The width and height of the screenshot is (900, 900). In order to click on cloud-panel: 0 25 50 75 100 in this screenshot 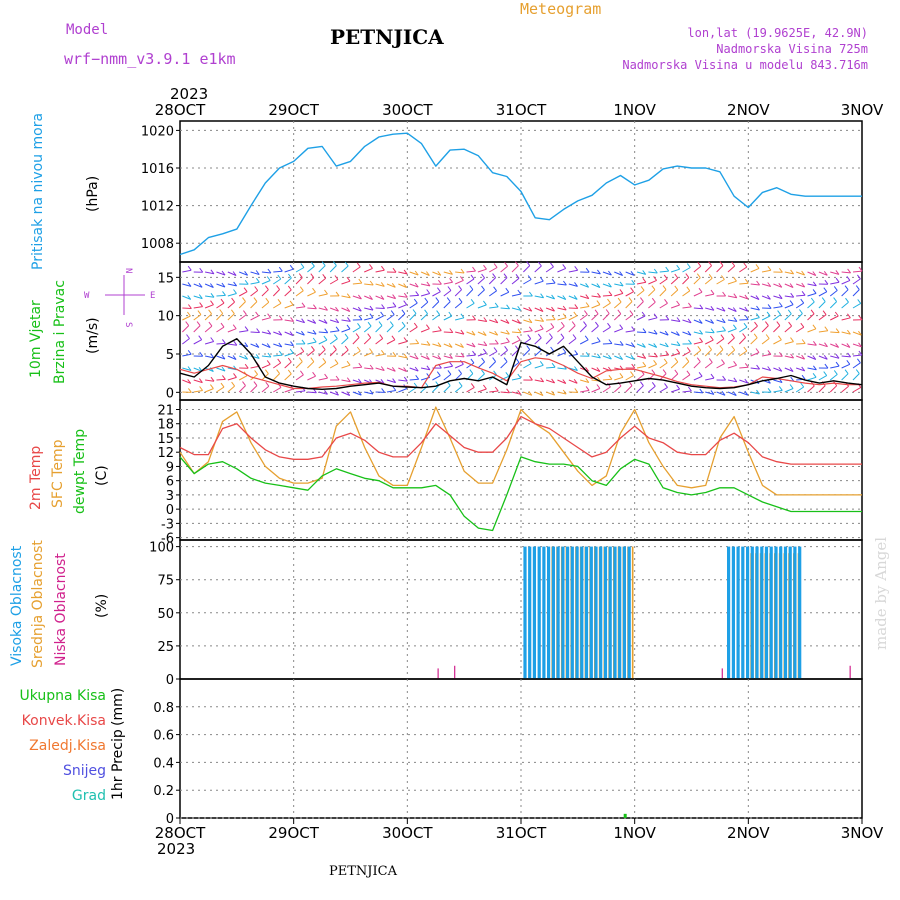, I will do `click(506, 613)`.